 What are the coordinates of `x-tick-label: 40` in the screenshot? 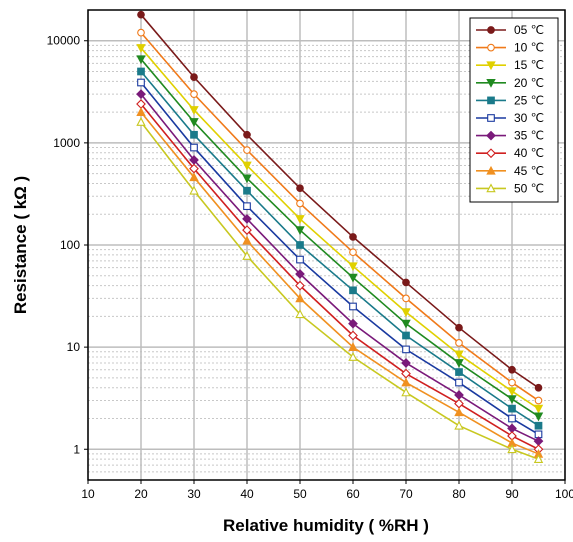 It's located at (247, 494).